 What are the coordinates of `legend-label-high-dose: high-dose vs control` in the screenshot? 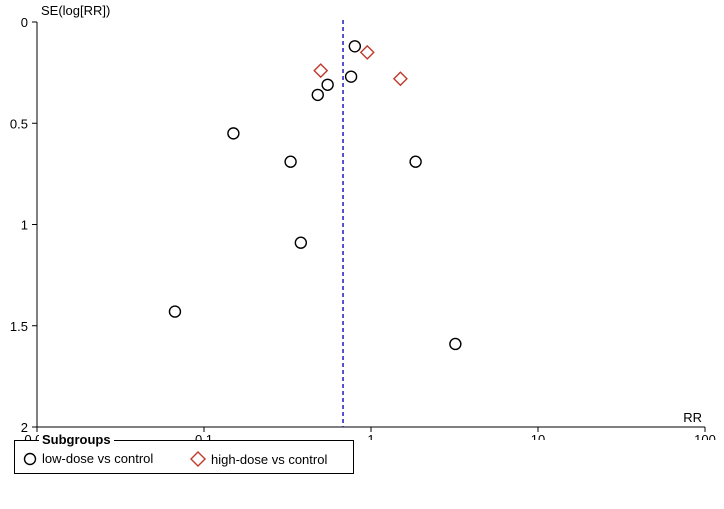 It's located at (269, 459).